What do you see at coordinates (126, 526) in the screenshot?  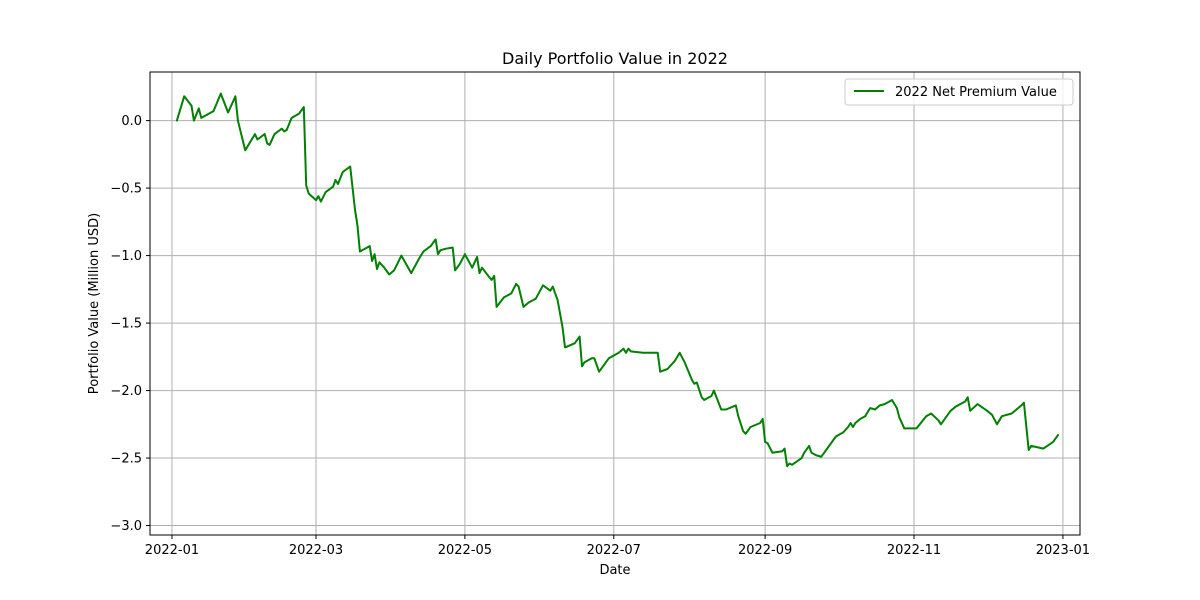 I see `y-tick-label: −3.0` at bounding box center [126, 526].